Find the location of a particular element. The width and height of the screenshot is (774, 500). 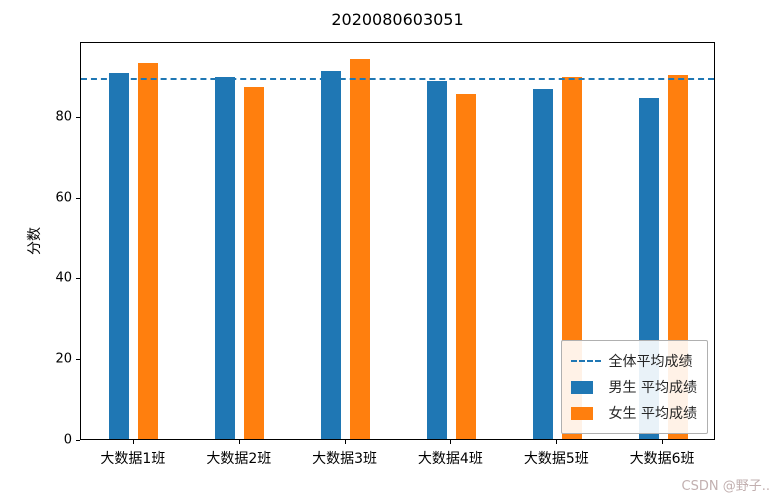

x-tick-label: 大数据2班 is located at coordinates (239, 459).